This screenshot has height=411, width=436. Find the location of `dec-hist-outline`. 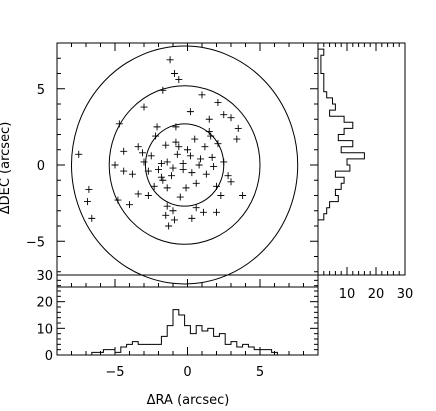

dec-hist-outline is located at coordinates (341, 134).